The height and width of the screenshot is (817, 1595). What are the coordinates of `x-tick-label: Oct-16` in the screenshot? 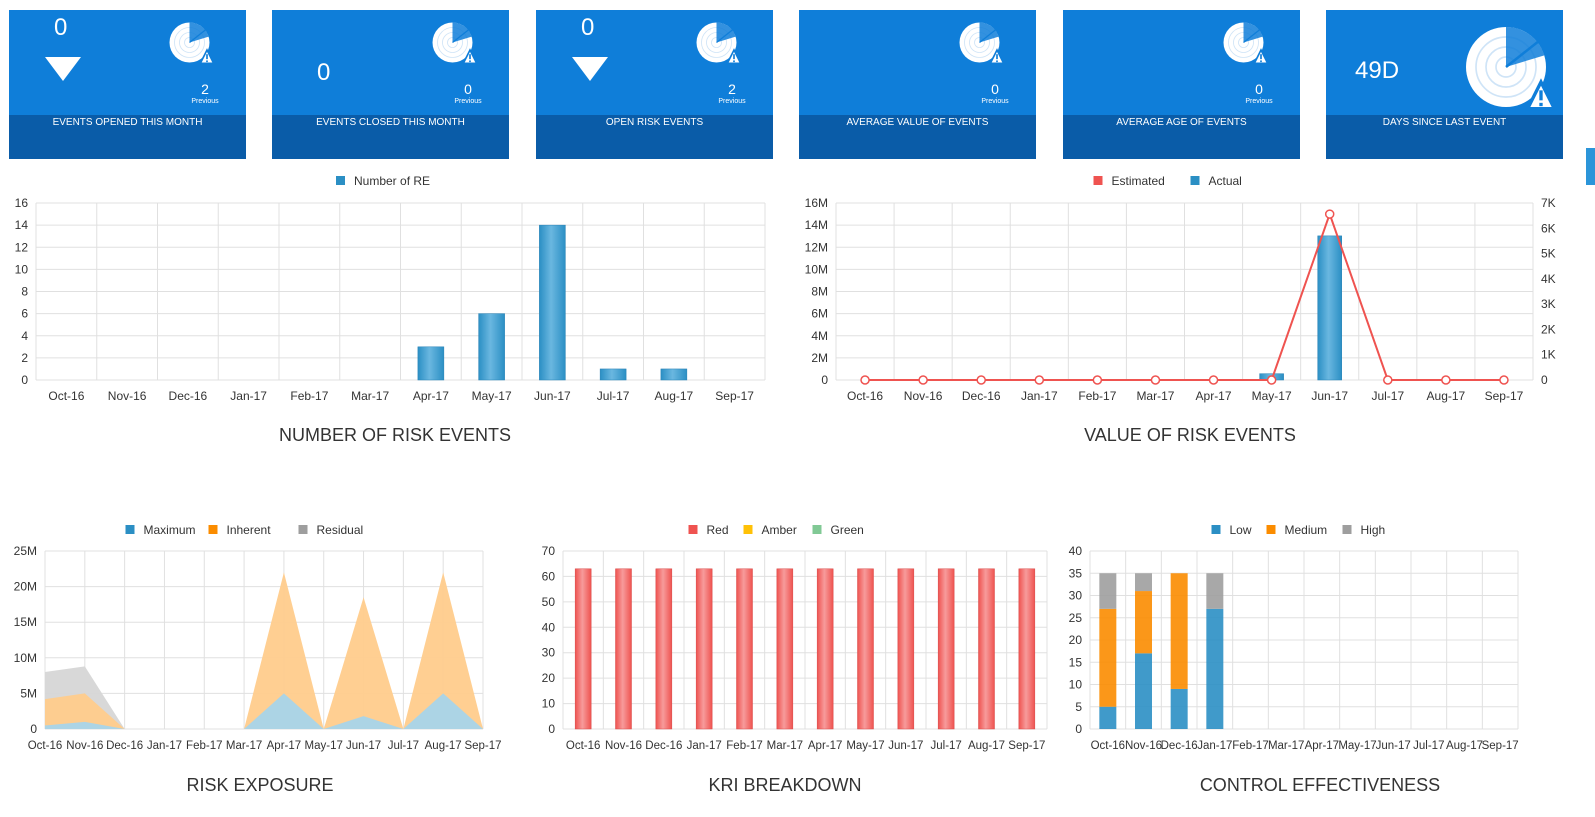 It's located at (865, 396).